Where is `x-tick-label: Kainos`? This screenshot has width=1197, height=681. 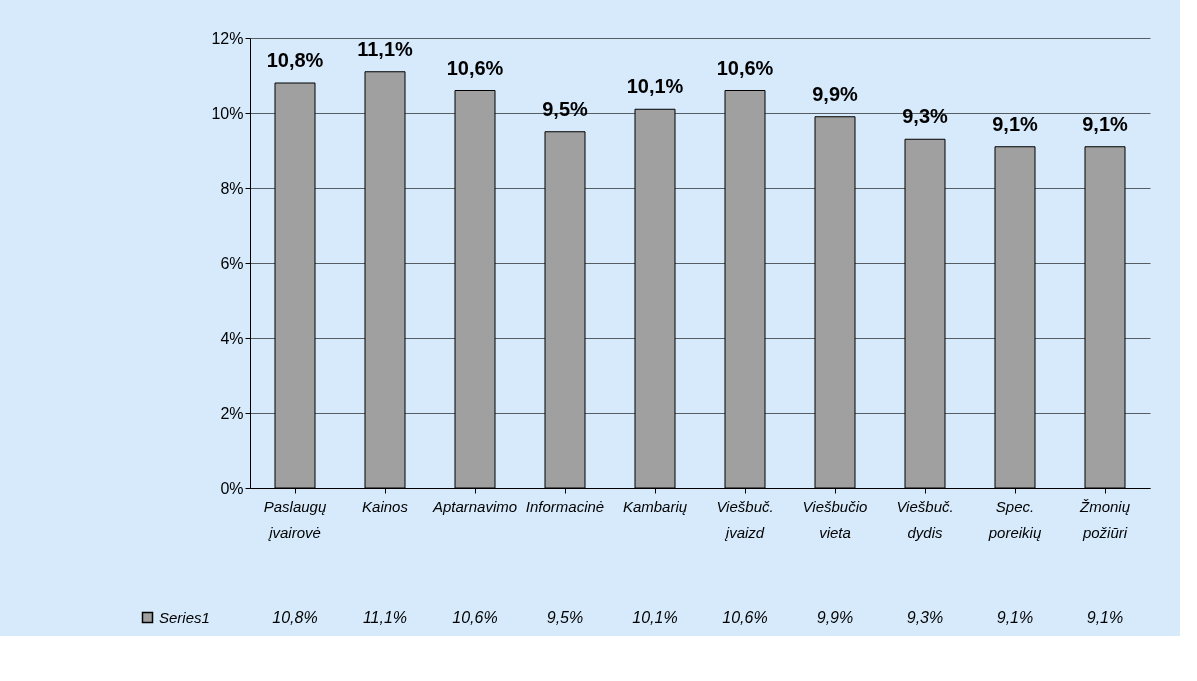 x-tick-label: Kainos is located at coordinates (385, 506).